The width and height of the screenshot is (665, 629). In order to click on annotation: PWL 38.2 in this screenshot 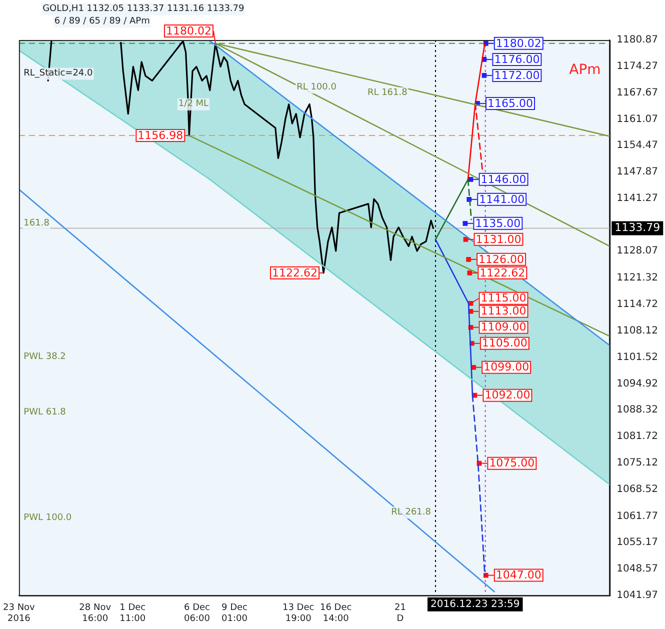, I will do `click(45, 357)`.